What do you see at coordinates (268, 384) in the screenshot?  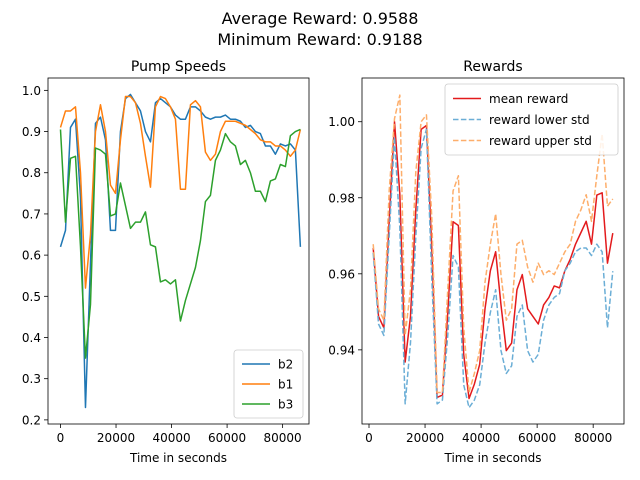 I see `legend: b2 b1 b3` at bounding box center [268, 384].